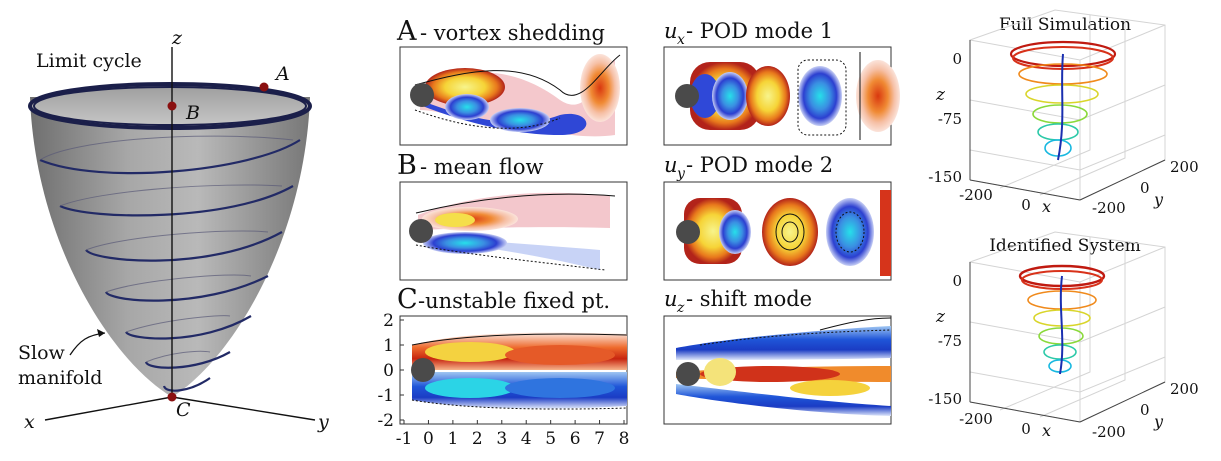  I want to click on mode-uy-subscript: y, so click(681, 174).